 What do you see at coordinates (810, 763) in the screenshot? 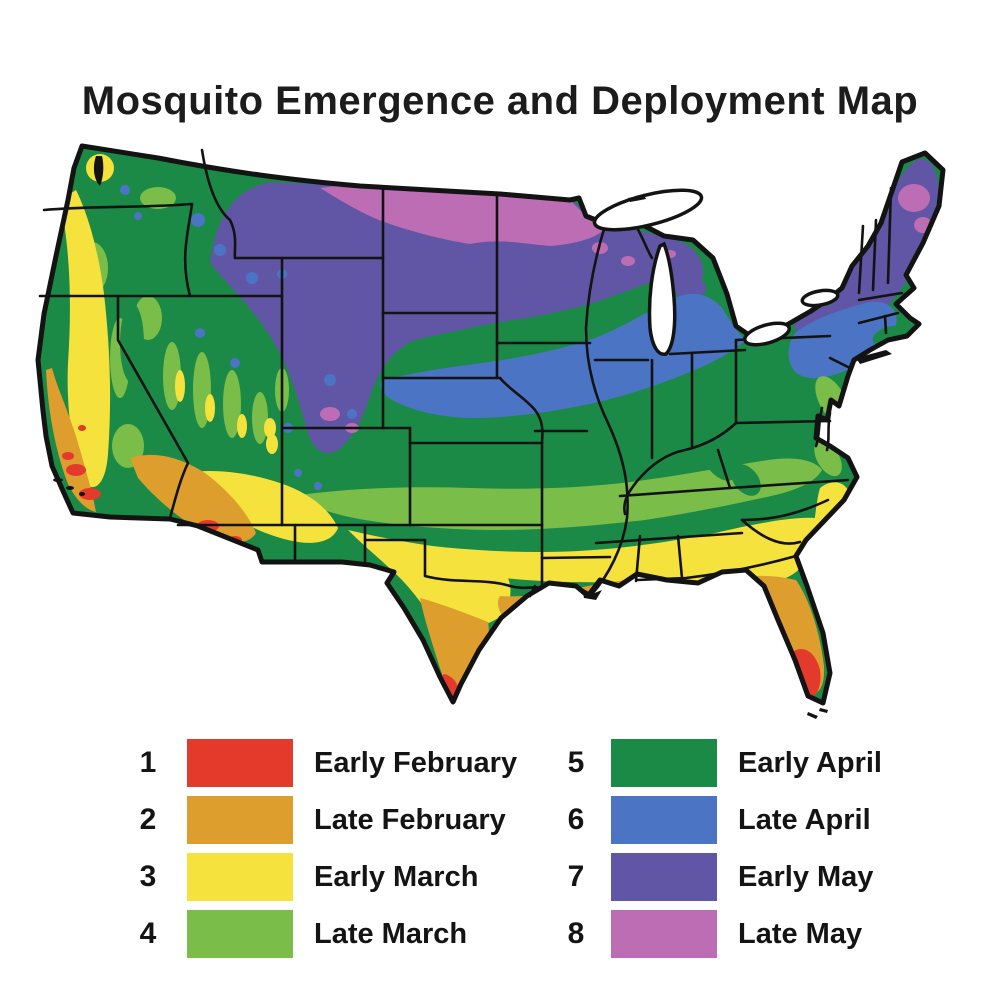
I see `legend-label: Early April` at bounding box center [810, 763].